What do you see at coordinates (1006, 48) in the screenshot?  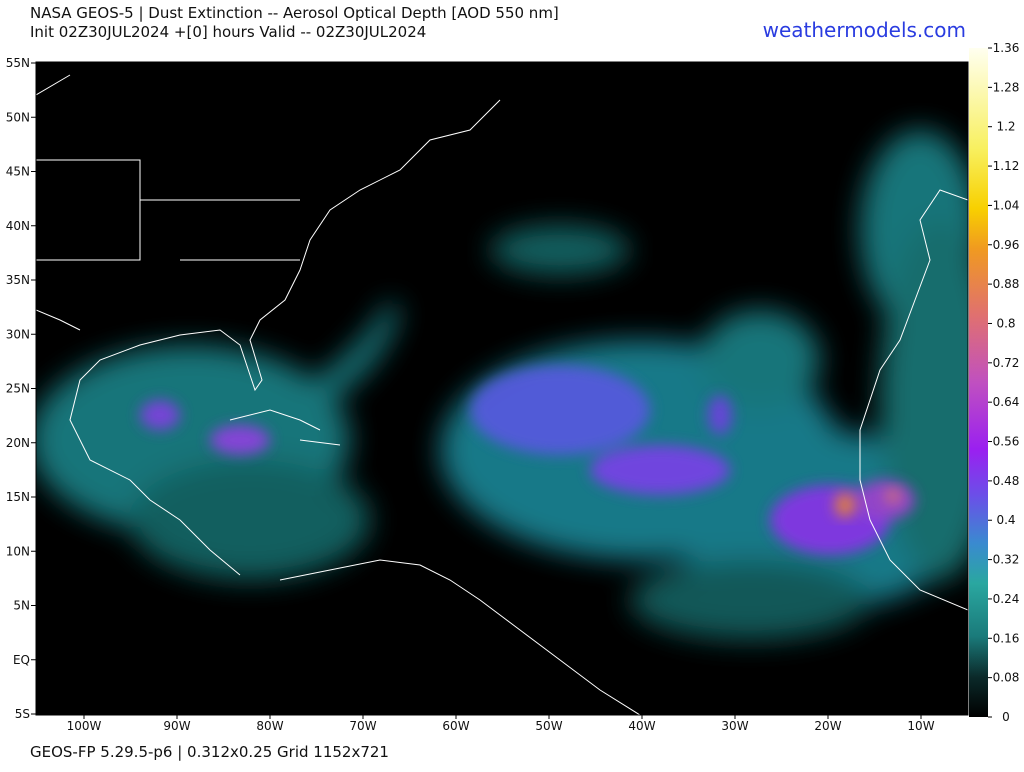 I see `colorbar-label: 1.36` at bounding box center [1006, 48].